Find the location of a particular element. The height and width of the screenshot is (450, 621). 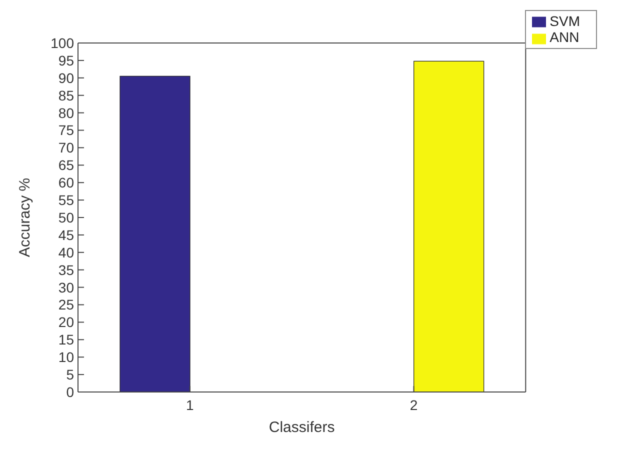

y-tick-label: 85 is located at coordinates (66, 95).